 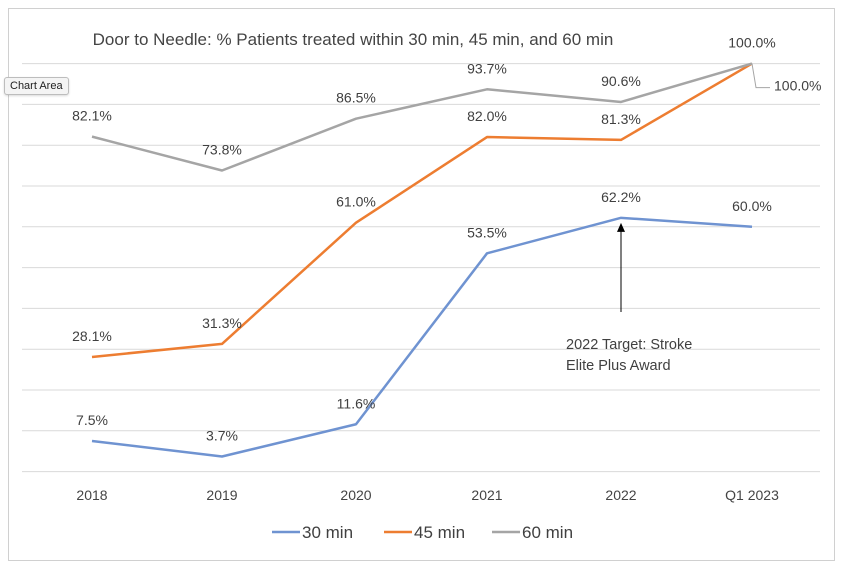 I want to click on data-label: 31.3%, so click(x=222, y=323).